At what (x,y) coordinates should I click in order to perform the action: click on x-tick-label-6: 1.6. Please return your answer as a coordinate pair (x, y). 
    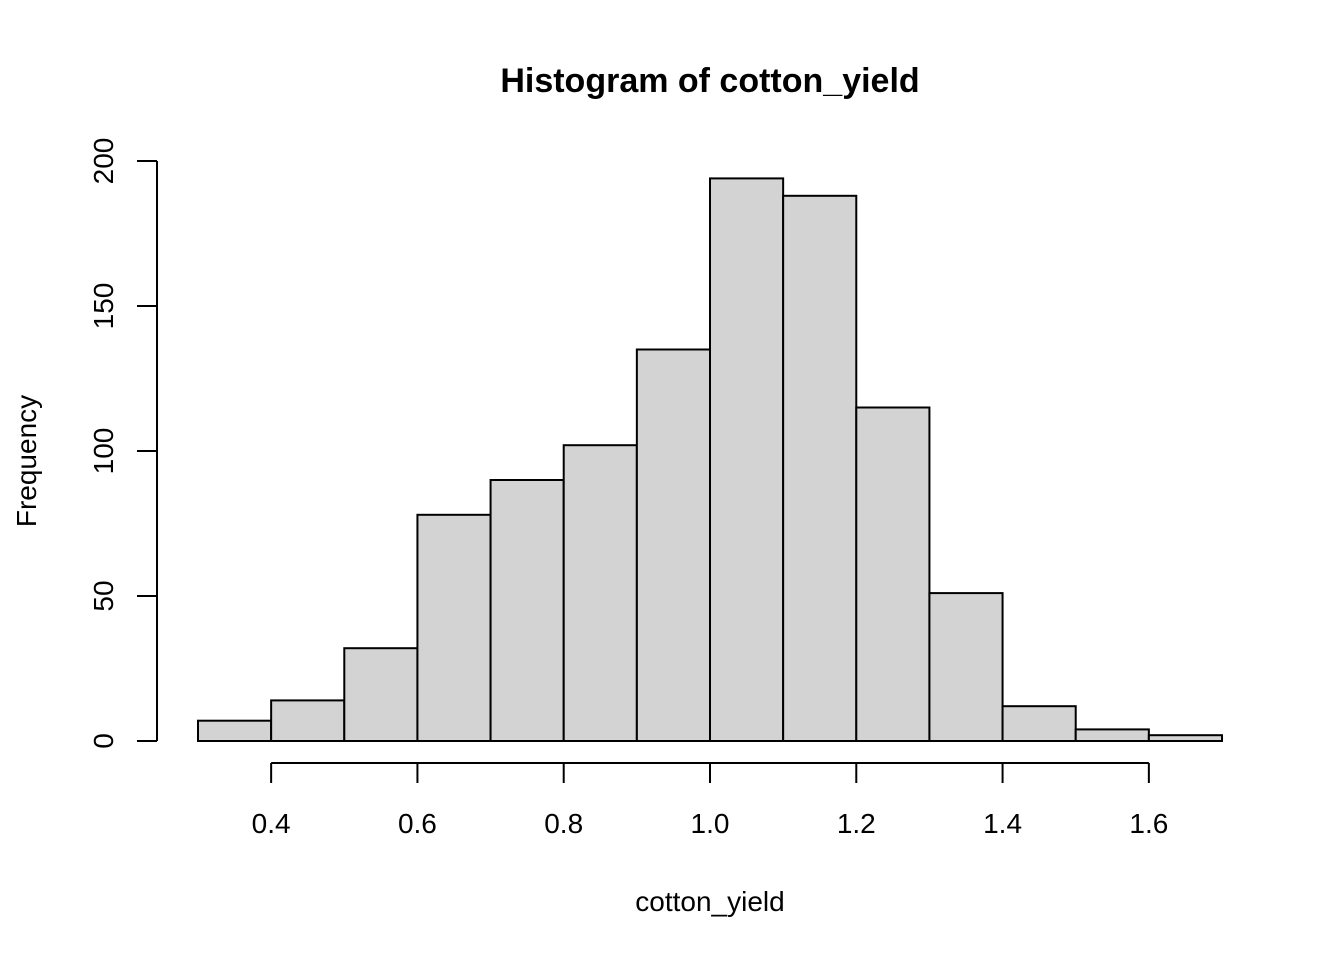
    Looking at the image, I should click on (1148, 823).